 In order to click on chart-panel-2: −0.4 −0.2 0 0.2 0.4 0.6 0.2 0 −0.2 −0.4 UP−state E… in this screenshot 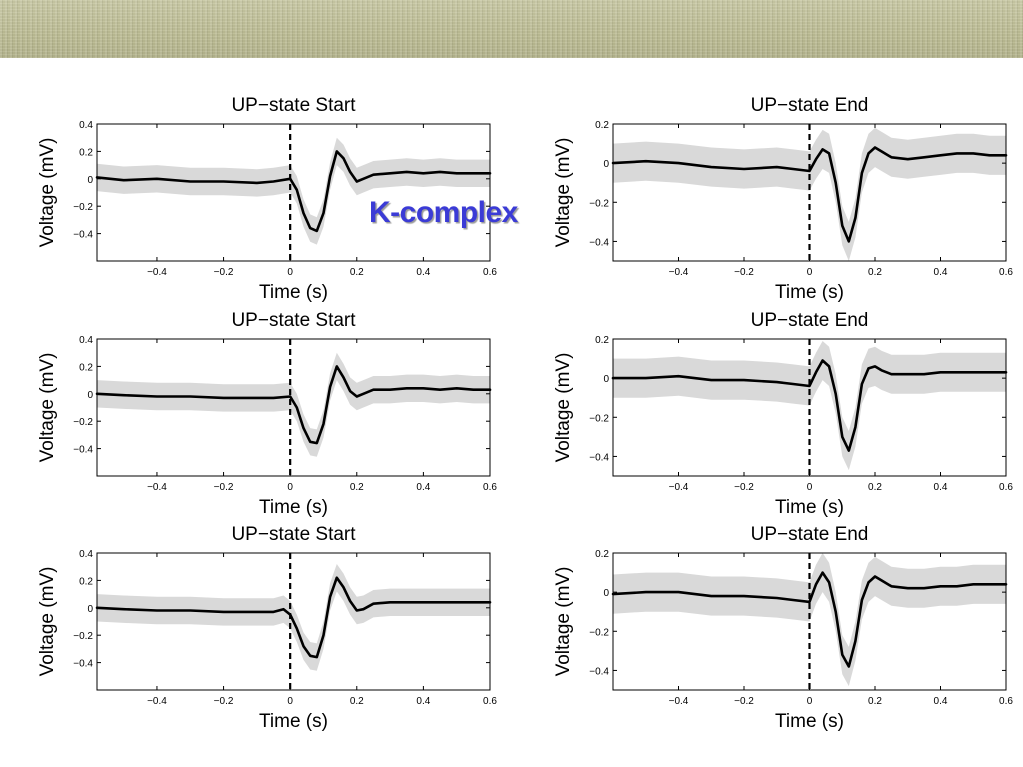, I will do `click(783, 199)`.